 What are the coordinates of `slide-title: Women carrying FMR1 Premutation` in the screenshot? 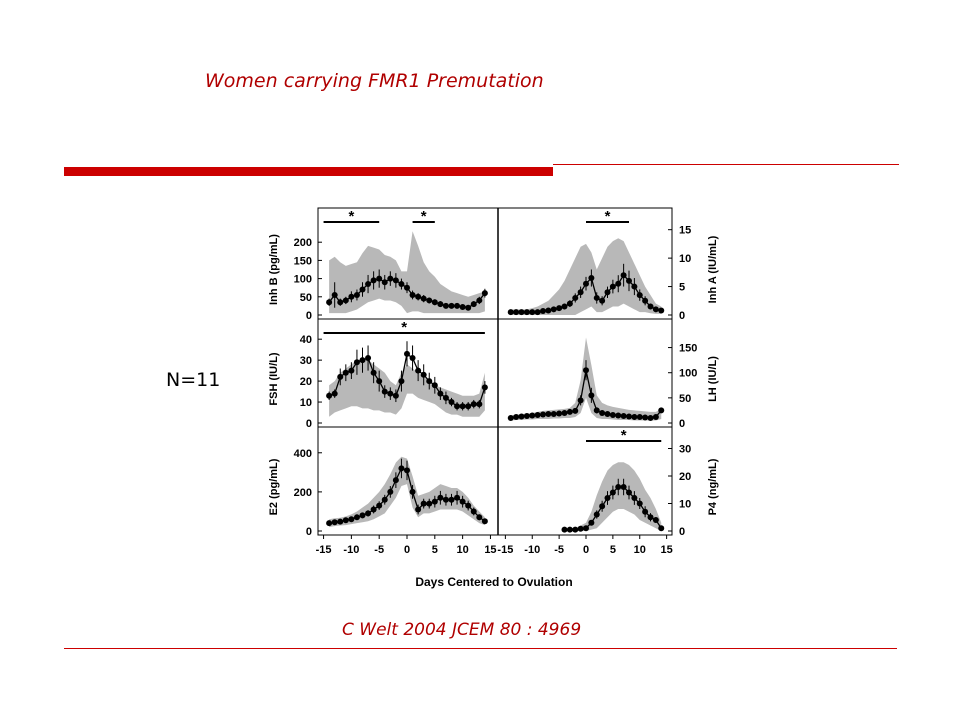 It's located at (374, 81).